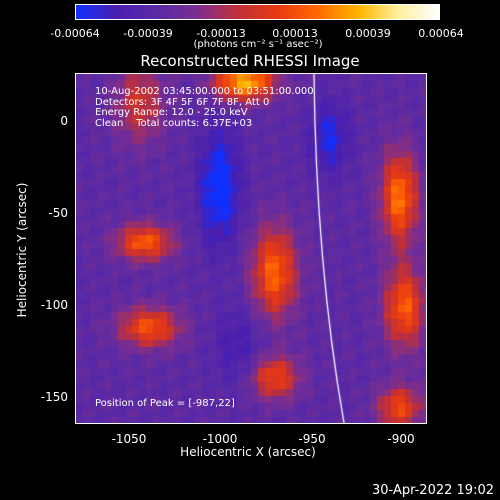 Image resolution: width=500 pixels, height=500 pixels. What do you see at coordinates (54, 305) in the screenshot?
I see `y-tick-label: -100` at bounding box center [54, 305].